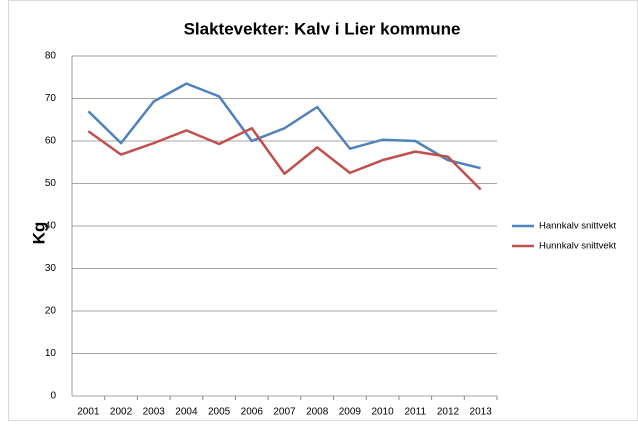 Image resolution: width=638 pixels, height=425 pixels. What do you see at coordinates (51, 183) in the screenshot?
I see `y-tick-label: 50` at bounding box center [51, 183].